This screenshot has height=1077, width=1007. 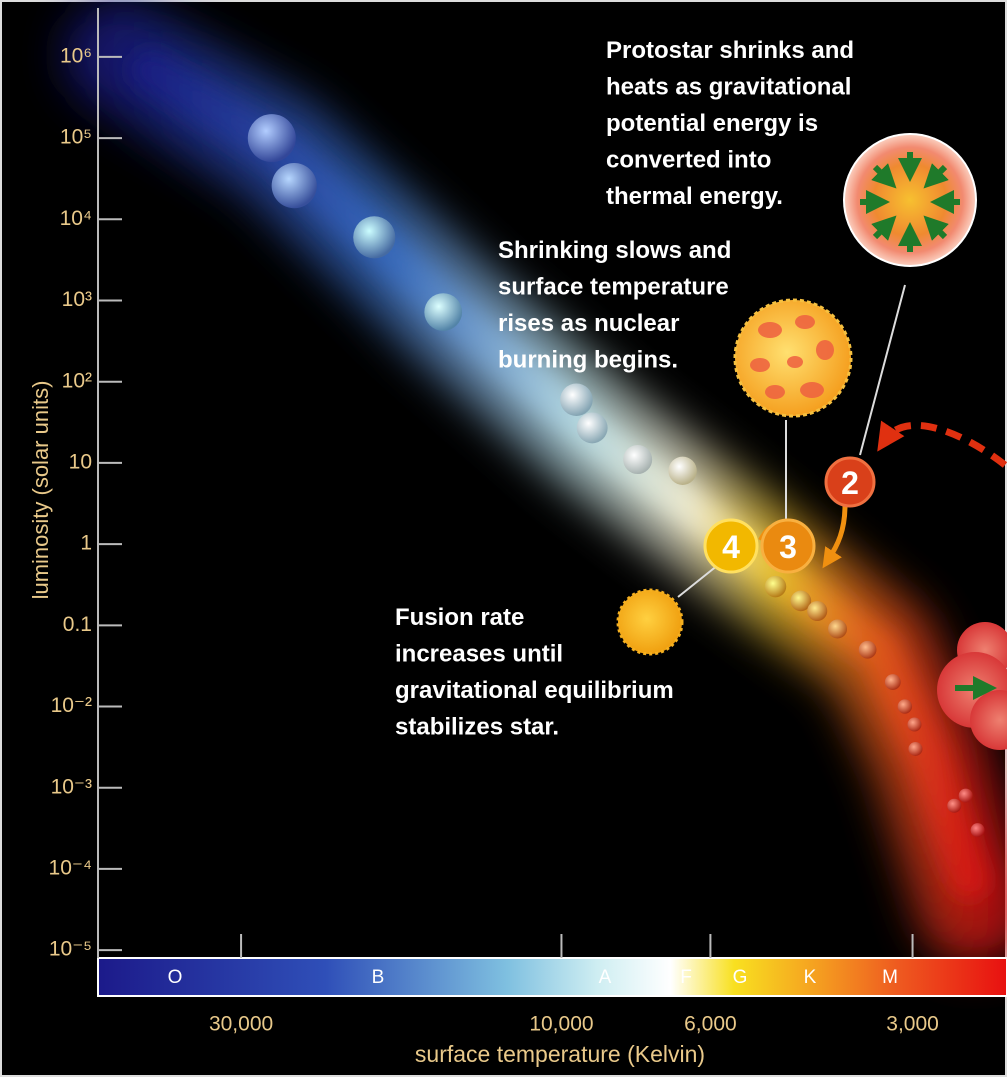 I want to click on step-marker: 3, so click(x=788, y=547).